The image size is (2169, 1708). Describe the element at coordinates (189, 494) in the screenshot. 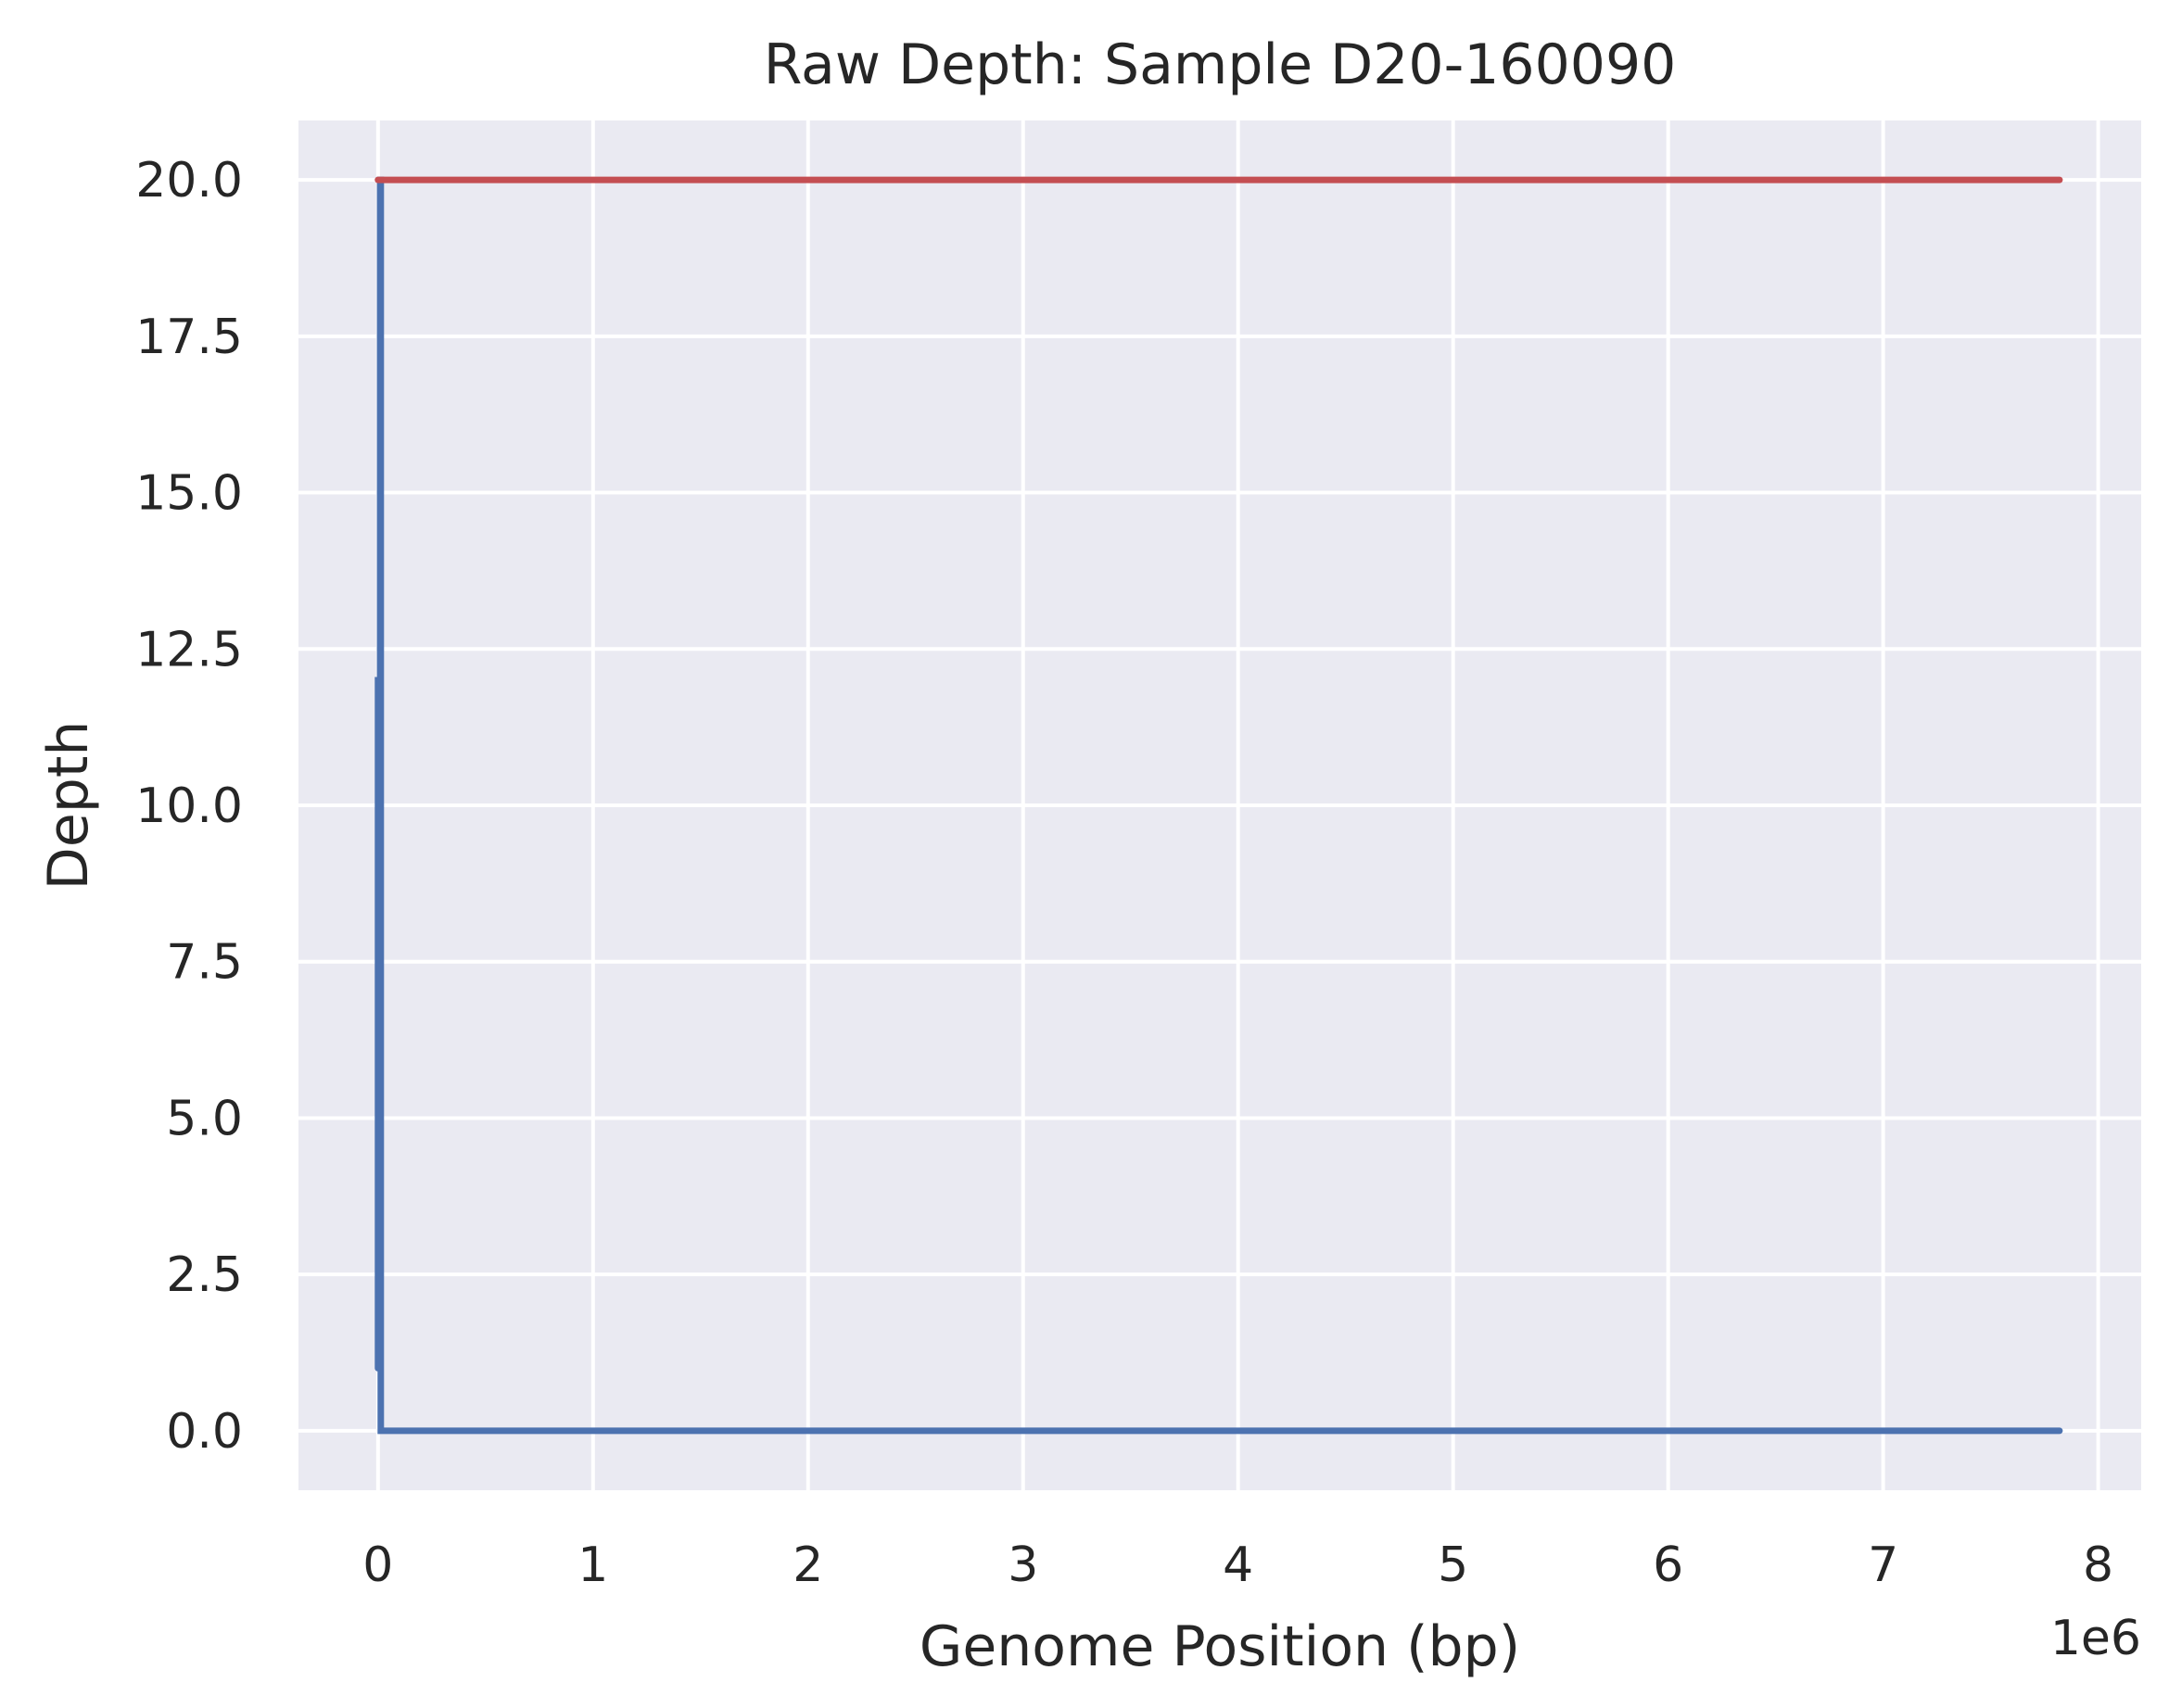

I see `y-tick-label: 15.0` at that location.